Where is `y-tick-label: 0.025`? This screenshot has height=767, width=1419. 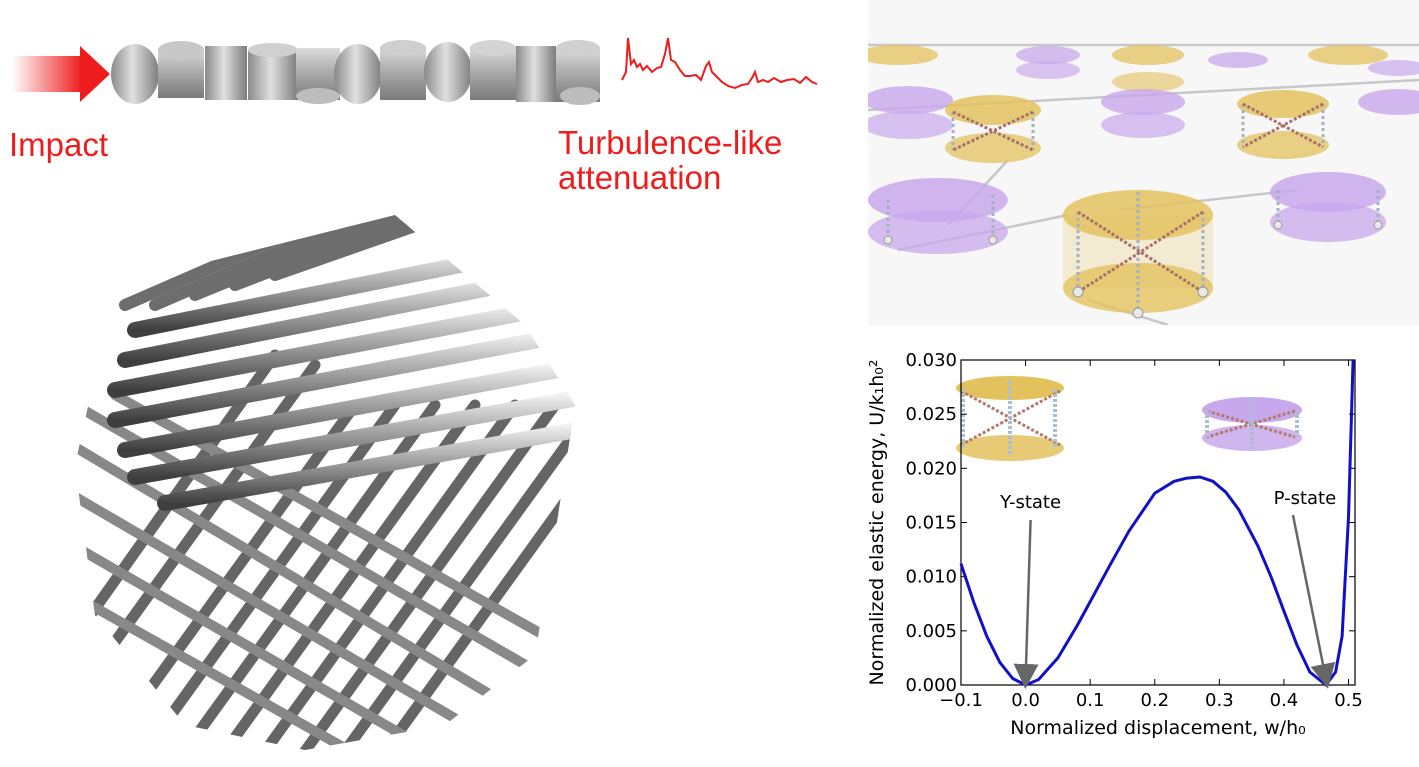
y-tick-label: 0.025 is located at coordinates (931, 414).